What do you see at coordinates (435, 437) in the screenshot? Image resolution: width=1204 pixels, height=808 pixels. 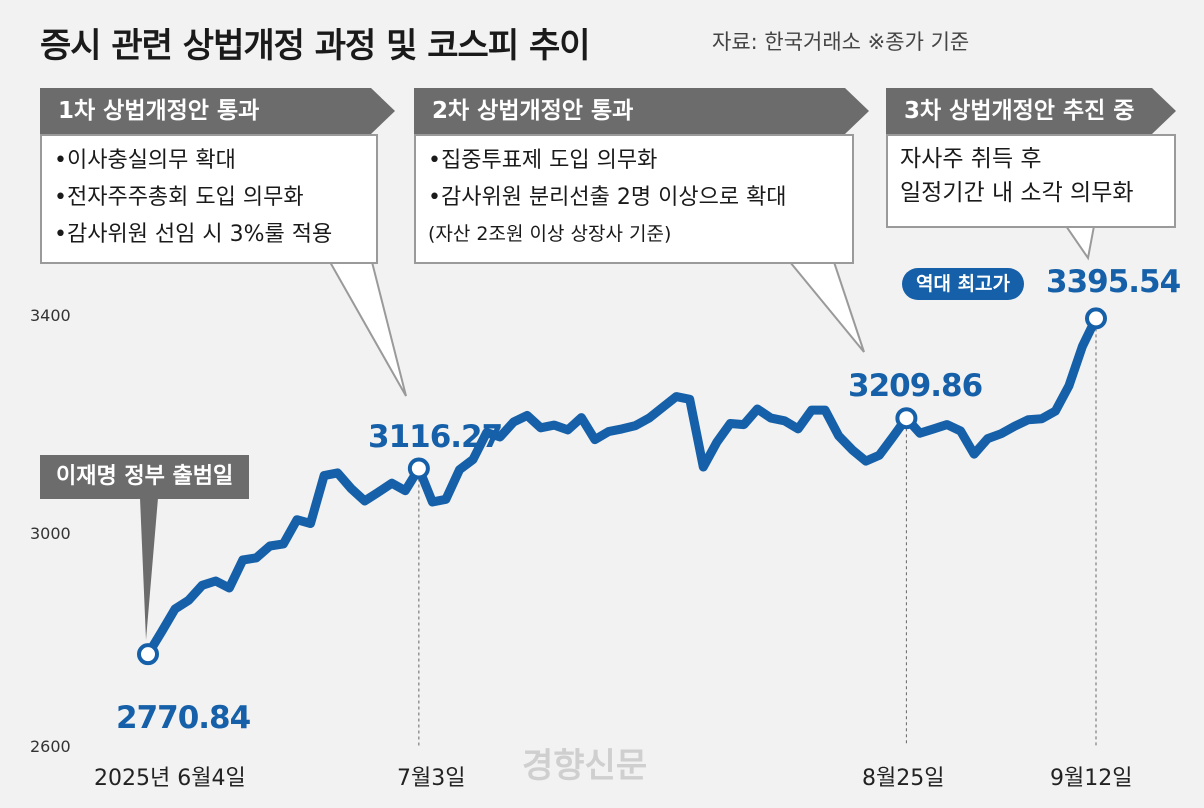 I see `value-label-jul3: 3116.27` at bounding box center [435, 437].